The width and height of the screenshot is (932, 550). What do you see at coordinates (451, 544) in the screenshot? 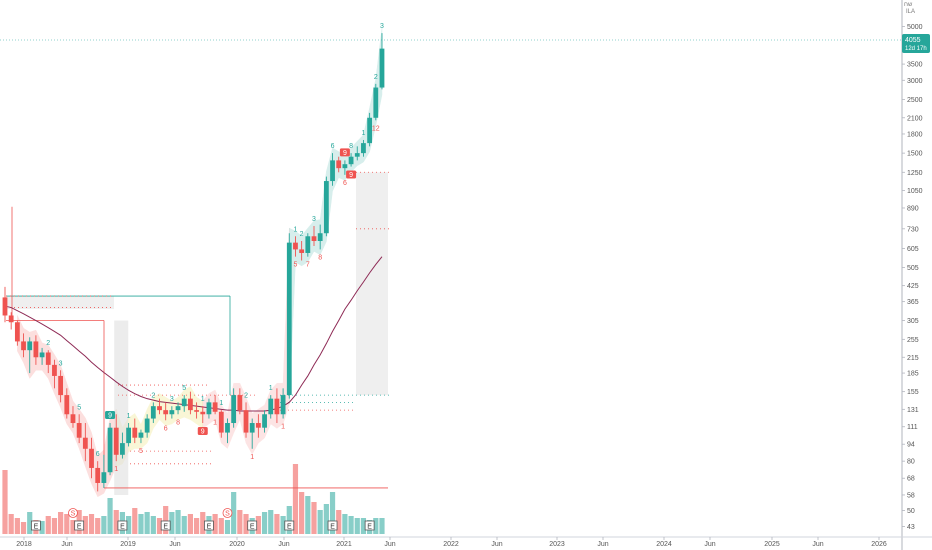
I see `x-tick-label: 2022` at bounding box center [451, 544].